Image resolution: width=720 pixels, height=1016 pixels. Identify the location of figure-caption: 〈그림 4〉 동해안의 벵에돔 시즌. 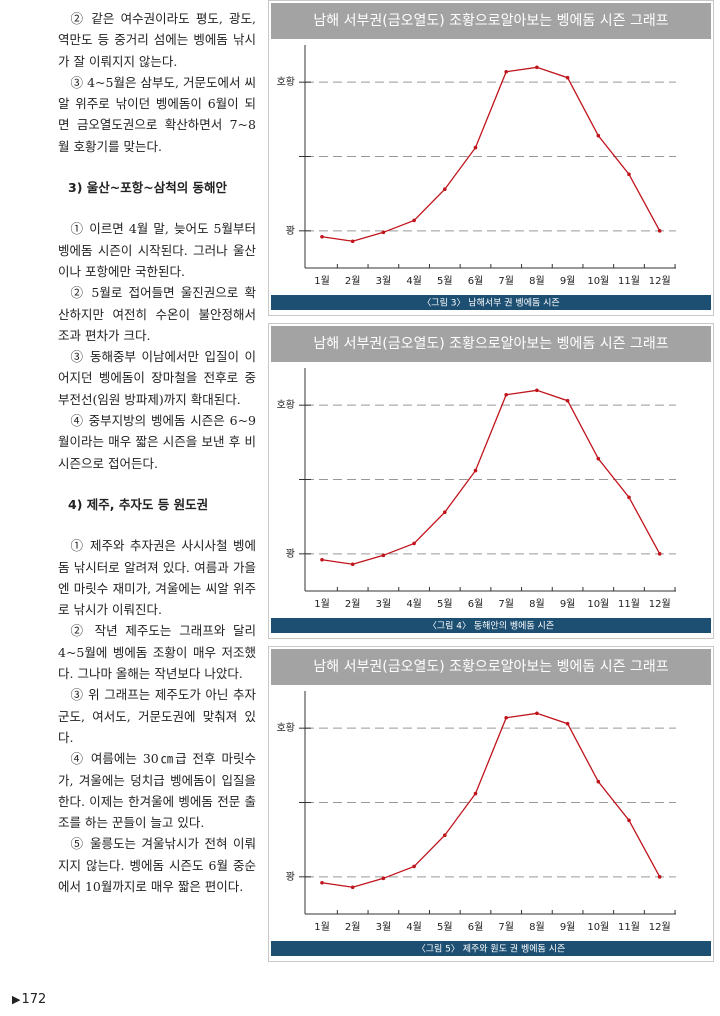
(491, 626).